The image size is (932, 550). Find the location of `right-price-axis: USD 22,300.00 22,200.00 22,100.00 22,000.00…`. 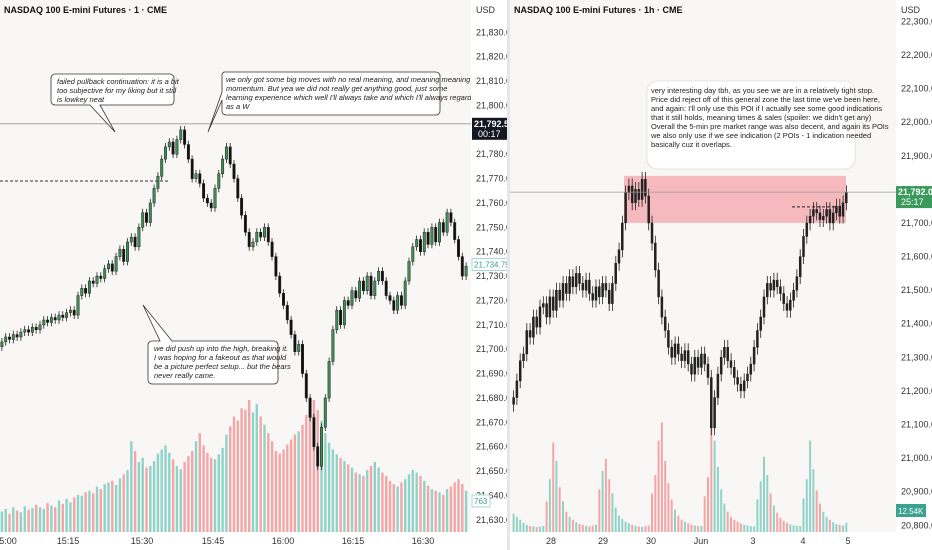

right-price-axis: USD 22,300.00 22,200.00 22,100.00 22,000.00… is located at coordinates (914, 266).